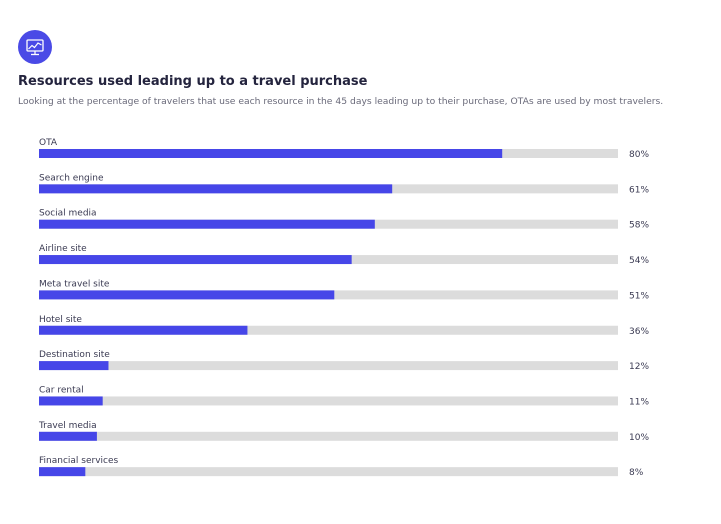 Image resolution: width=721 pixels, height=524 pixels. I want to click on value-label: 11%, so click(639, 402).